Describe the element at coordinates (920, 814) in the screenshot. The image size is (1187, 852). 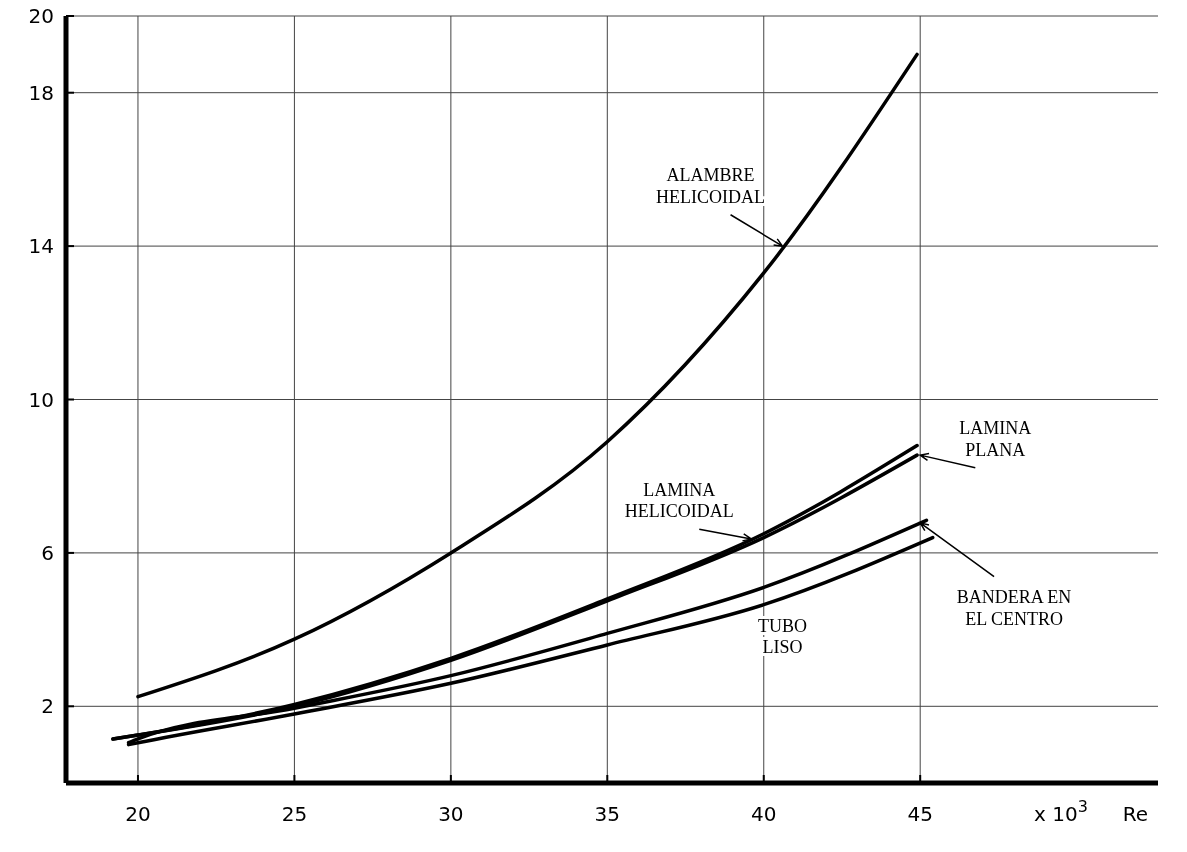
I see `x-tick-label: 45` at that location.